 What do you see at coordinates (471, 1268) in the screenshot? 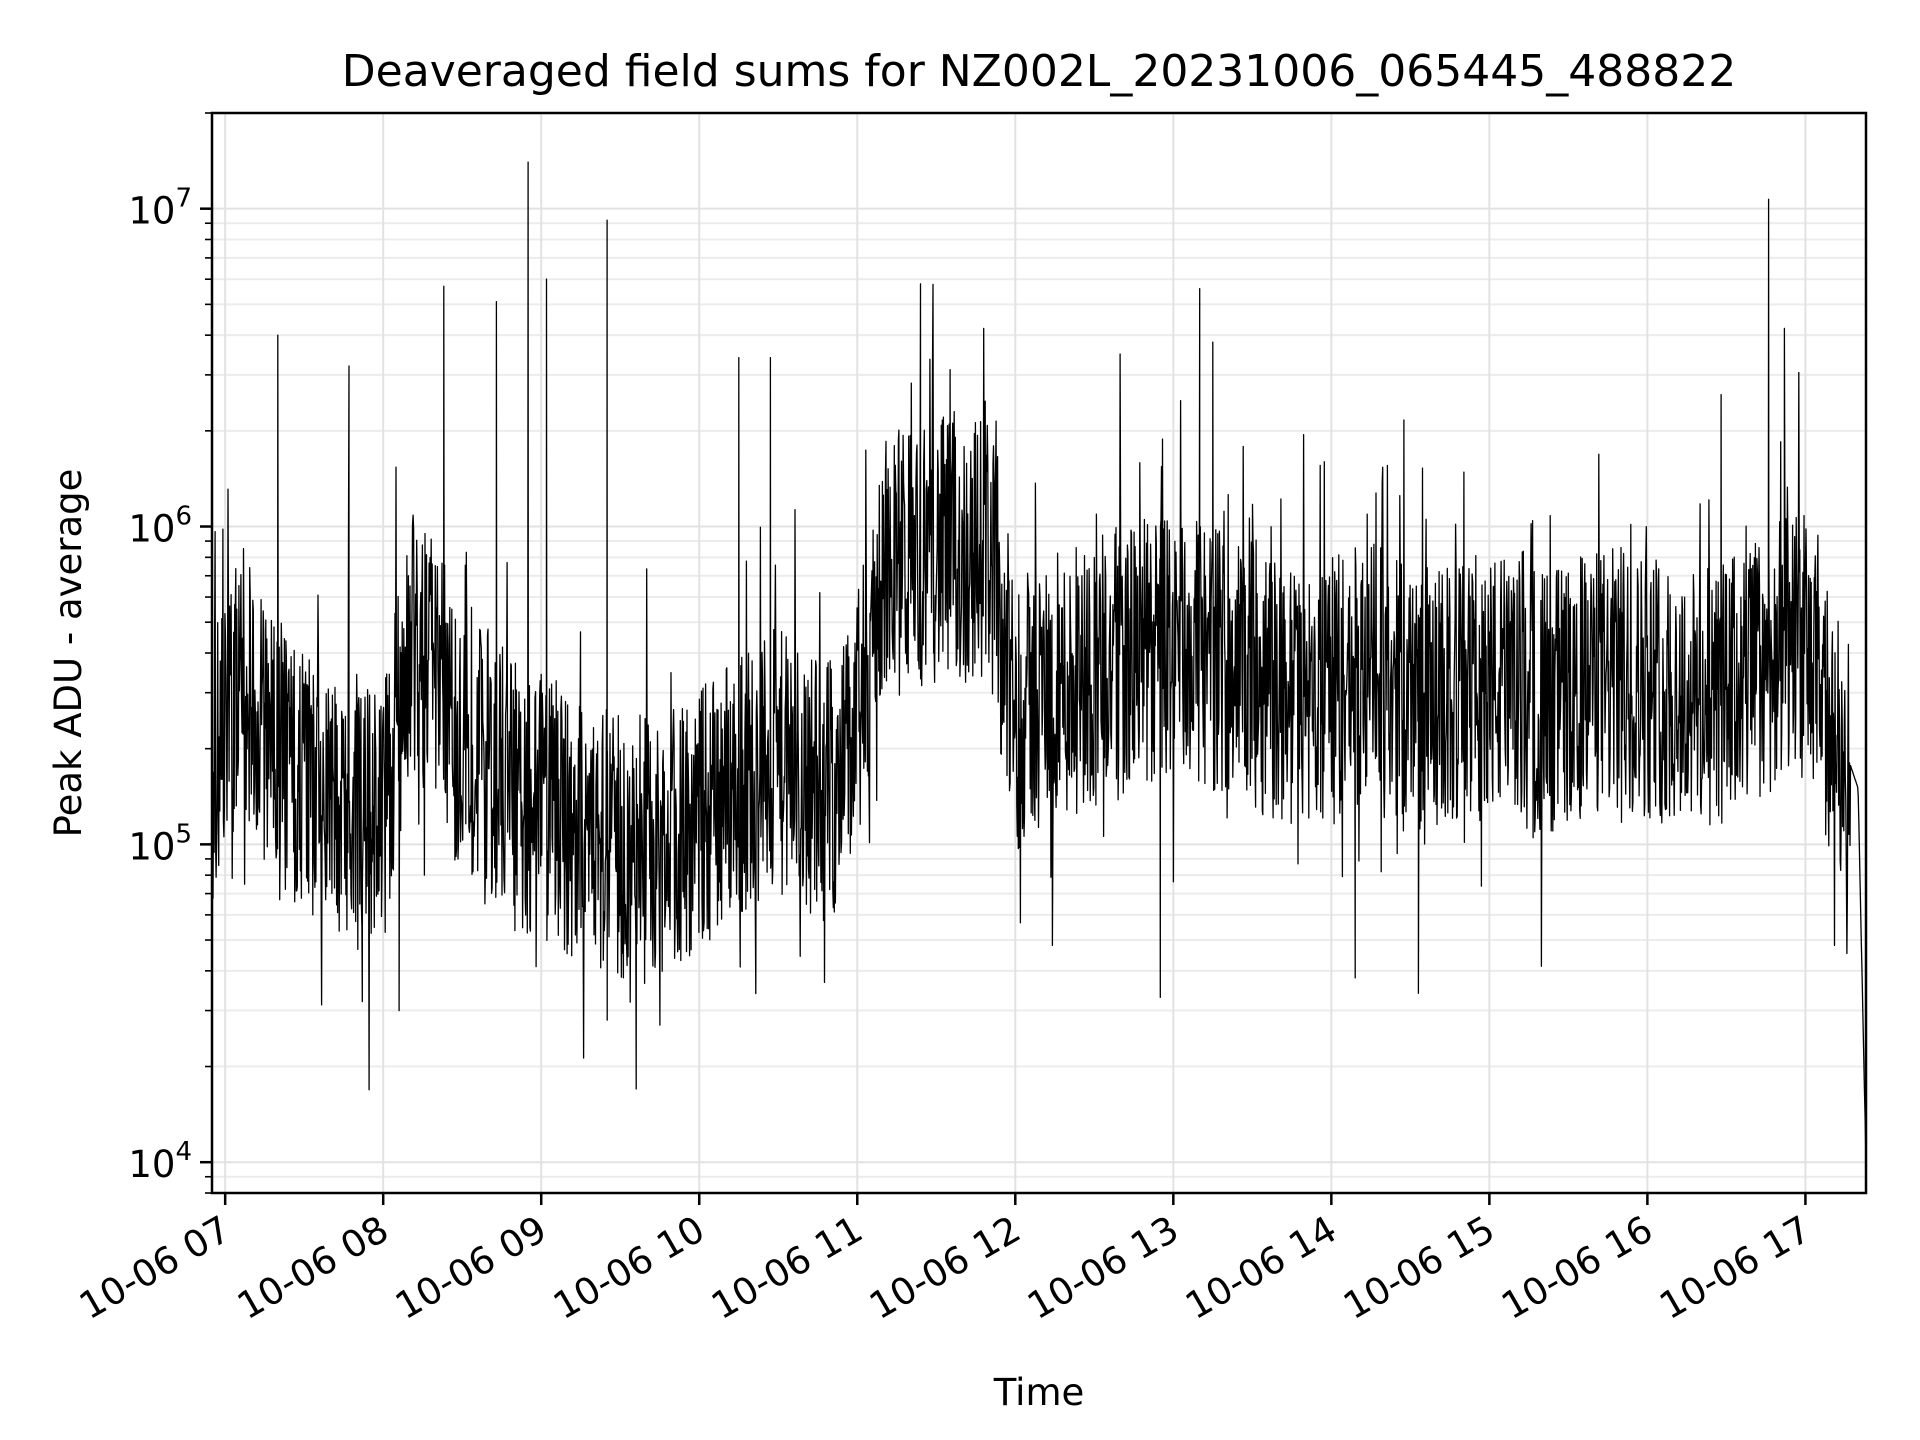
I see `x-tick-label: 10-06 09` at bounding box center [471, 1268].